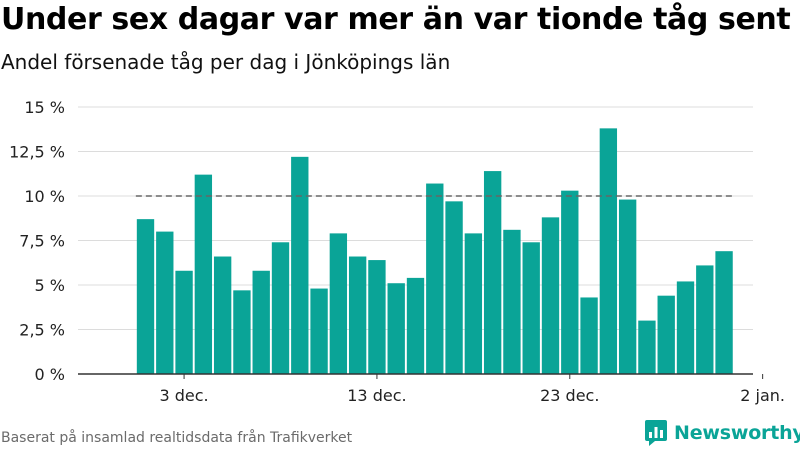 This screenshot has width=800, height=450. Describe the element at coordinates (183, 395) in the screenshot. I see `x-tick-label: 3 dec.` at that location.